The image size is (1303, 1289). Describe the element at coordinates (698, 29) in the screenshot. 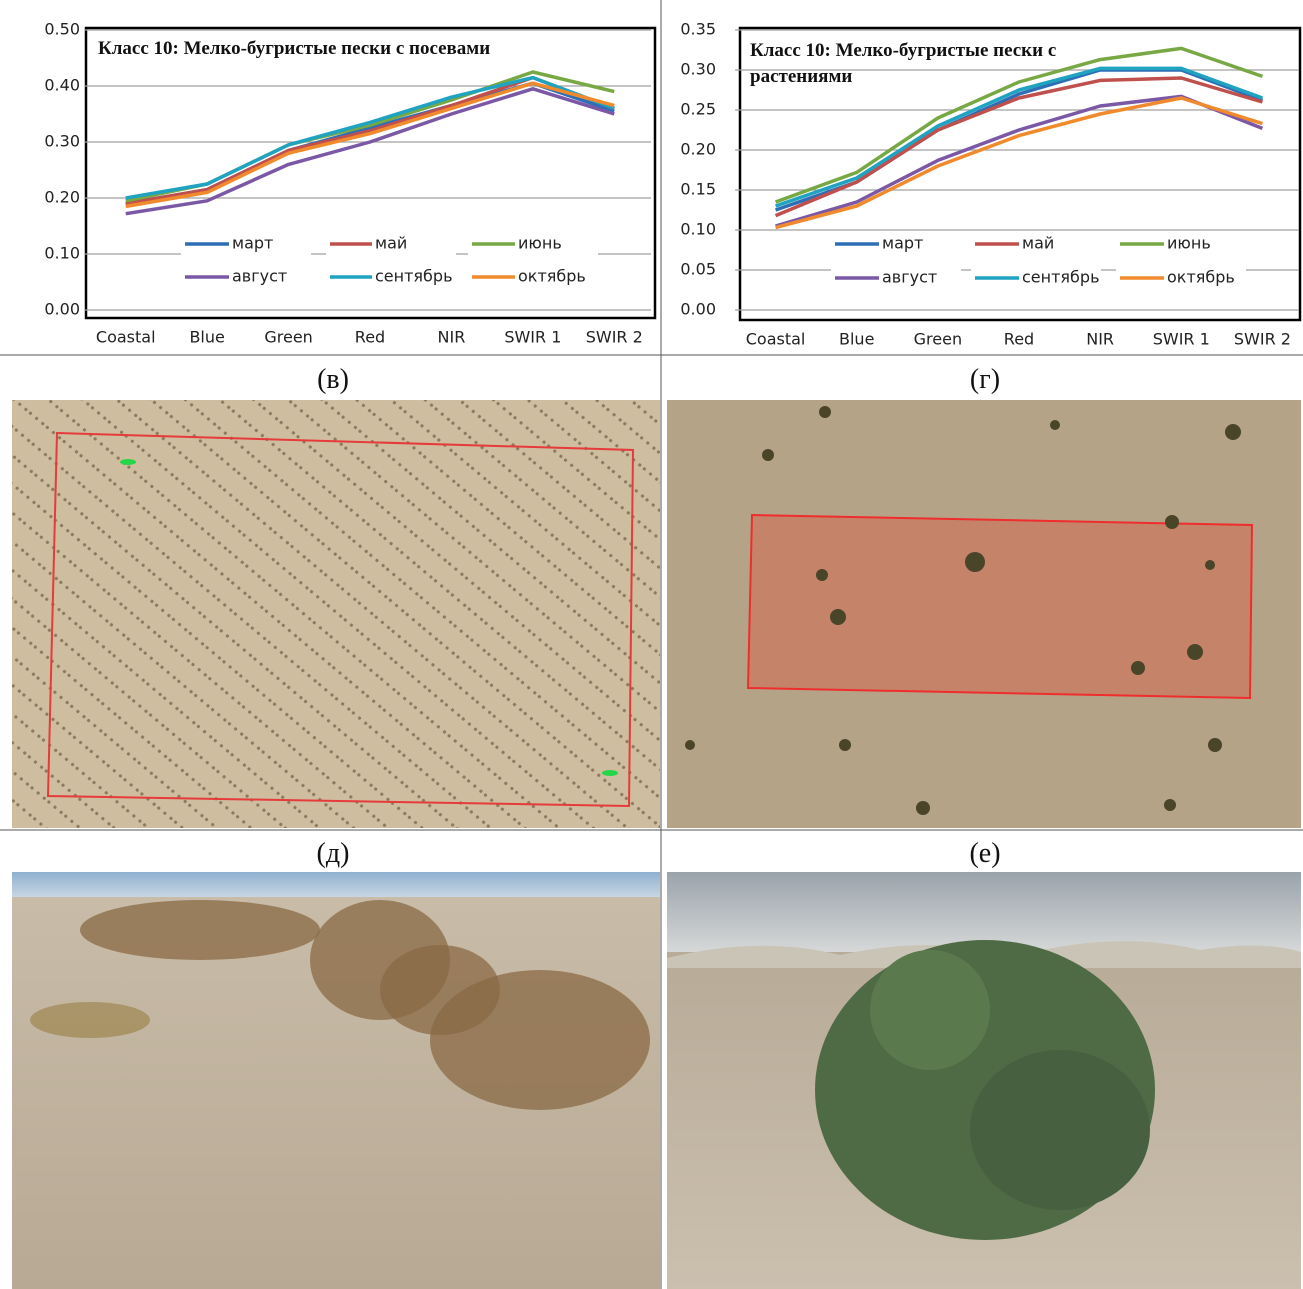

I see `y-tick-label: 0.35` at that location.